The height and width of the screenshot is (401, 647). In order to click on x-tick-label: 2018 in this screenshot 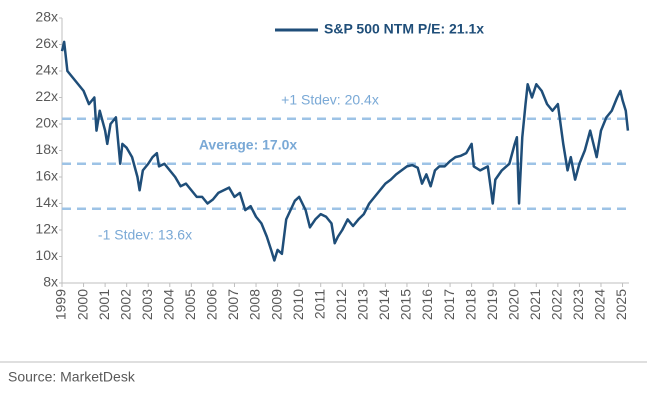, I will do `click(470, 304)`.